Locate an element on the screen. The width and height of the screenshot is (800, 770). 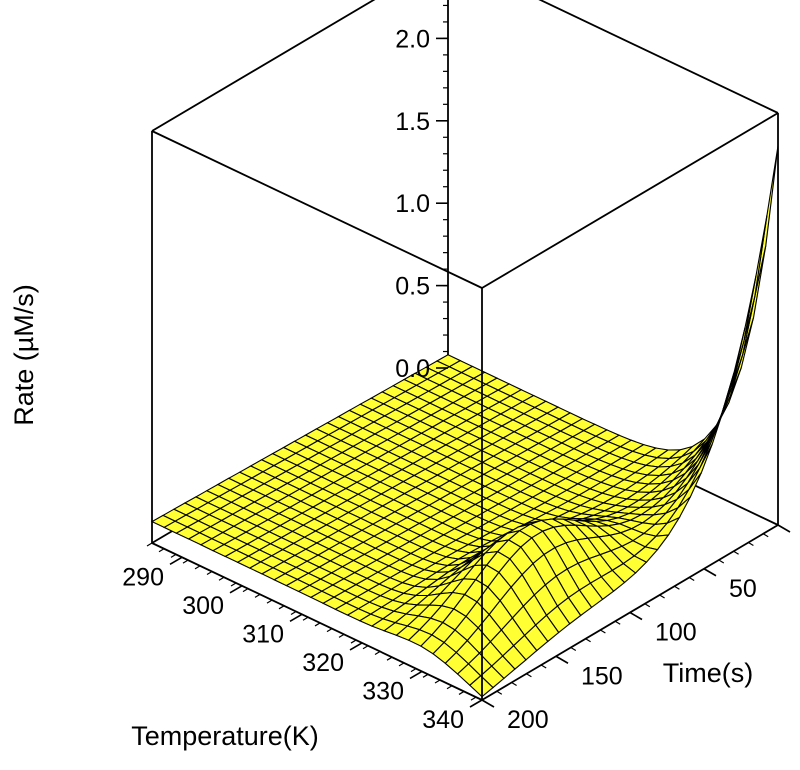
z-tick-label: 0.0 is located at coordinates (412, 369).